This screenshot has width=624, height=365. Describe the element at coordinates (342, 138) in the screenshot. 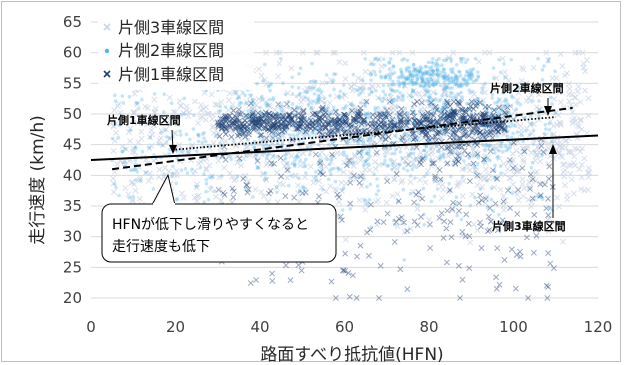

I see `trendline-dashed` at that location.